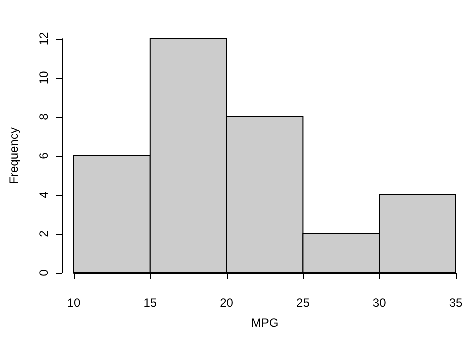 This screenshot has height=338, width=474. I want to click on y-tick-label: 12, so click(44, 39).